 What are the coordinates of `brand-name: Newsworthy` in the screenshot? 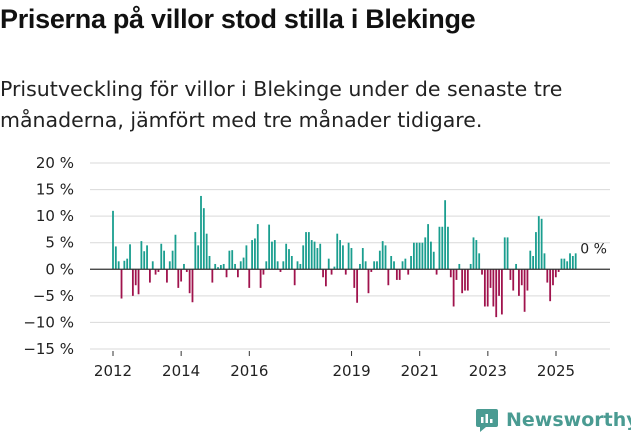 It's located at (568, 420).